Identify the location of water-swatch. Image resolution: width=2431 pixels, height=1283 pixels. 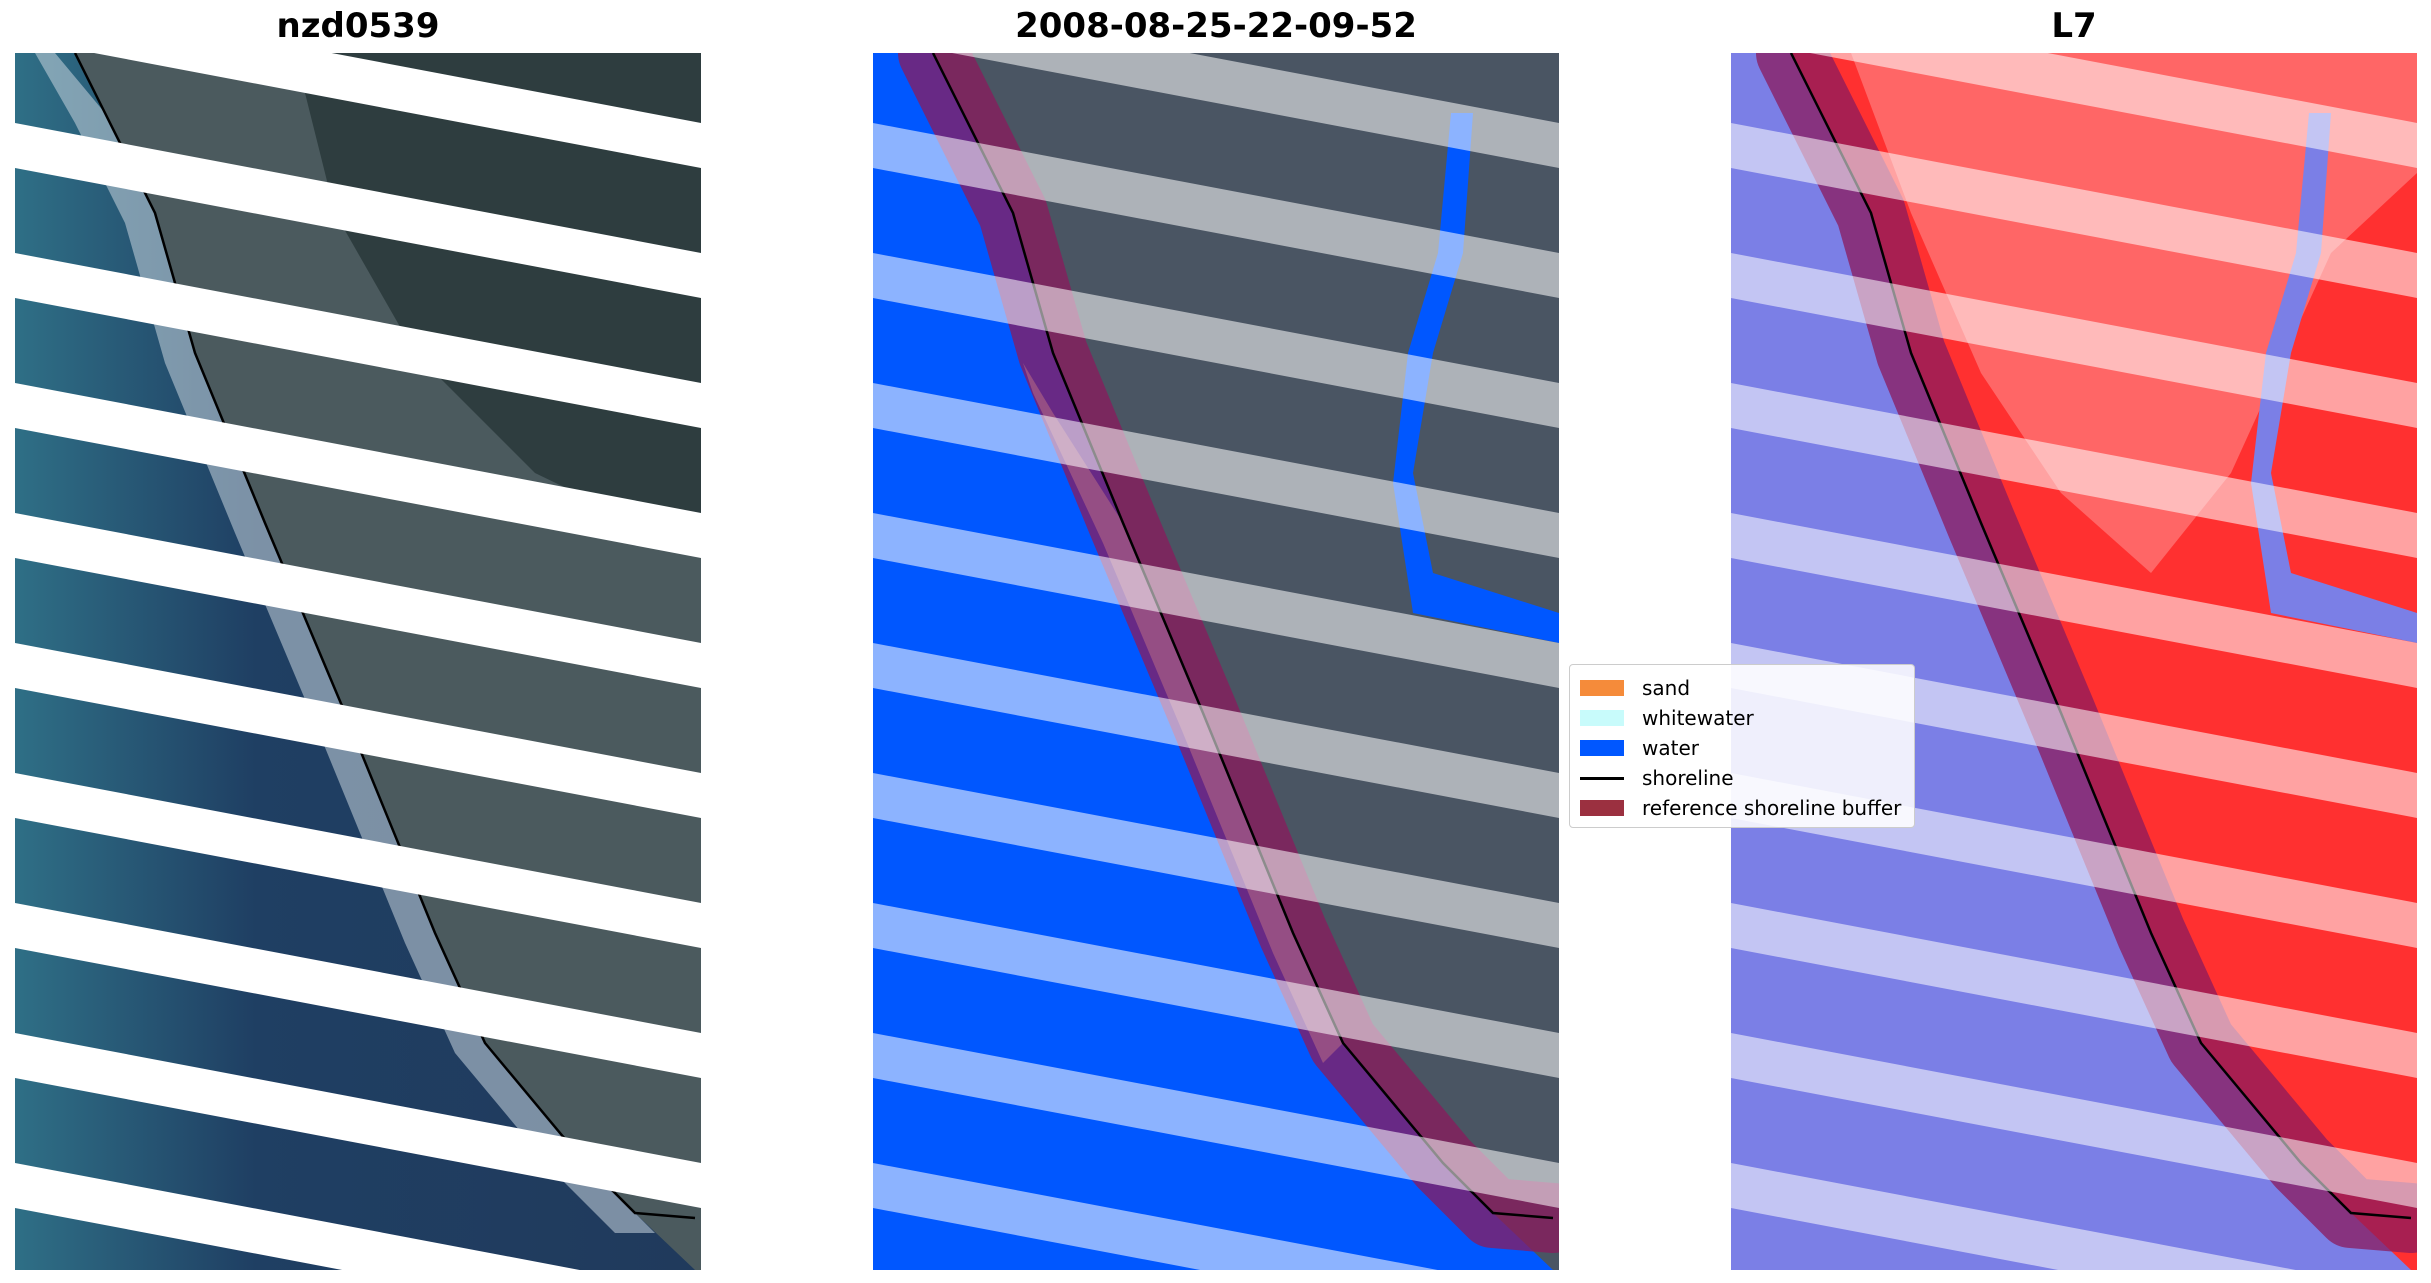
(1602, 748).